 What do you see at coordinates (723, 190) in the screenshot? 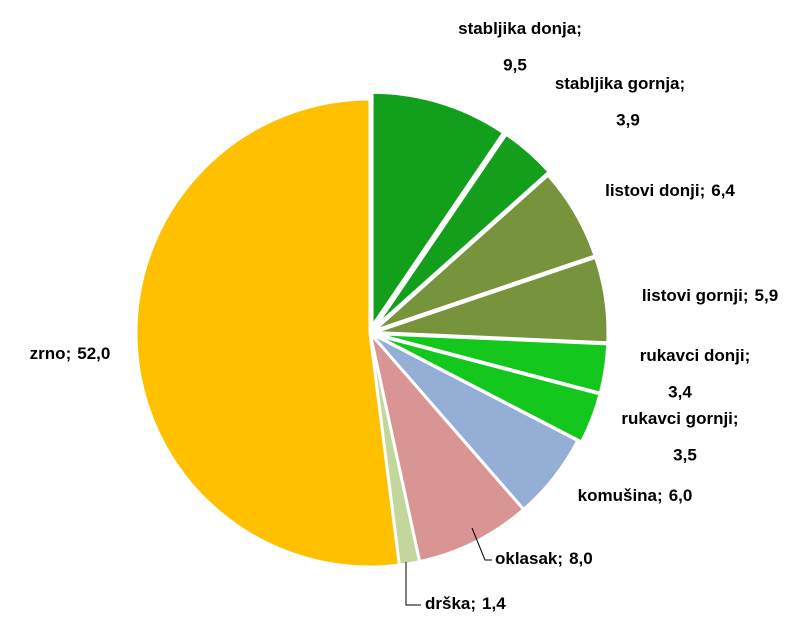
I see `value-label: 6,4` at bounding box center [723, 190].